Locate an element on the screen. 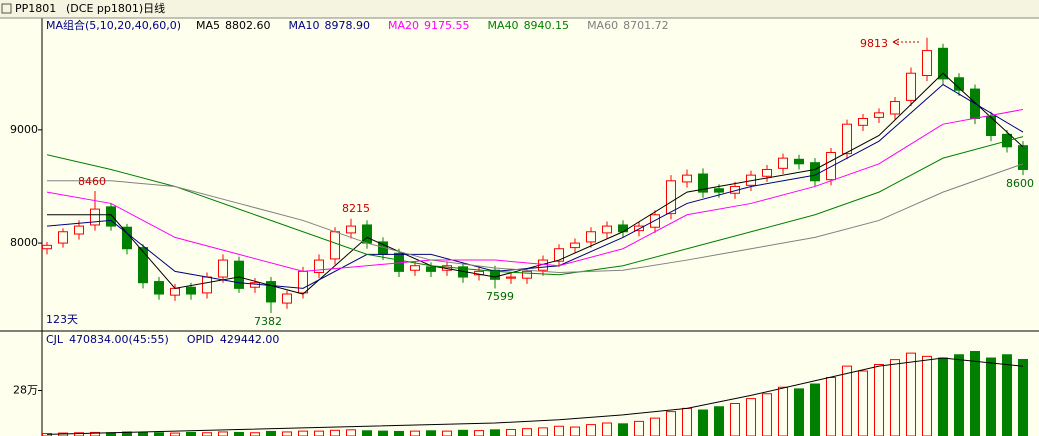 This screenshot has height=436, width=1039. legend-value: 8802.60 is located at coordinates (248, 25).